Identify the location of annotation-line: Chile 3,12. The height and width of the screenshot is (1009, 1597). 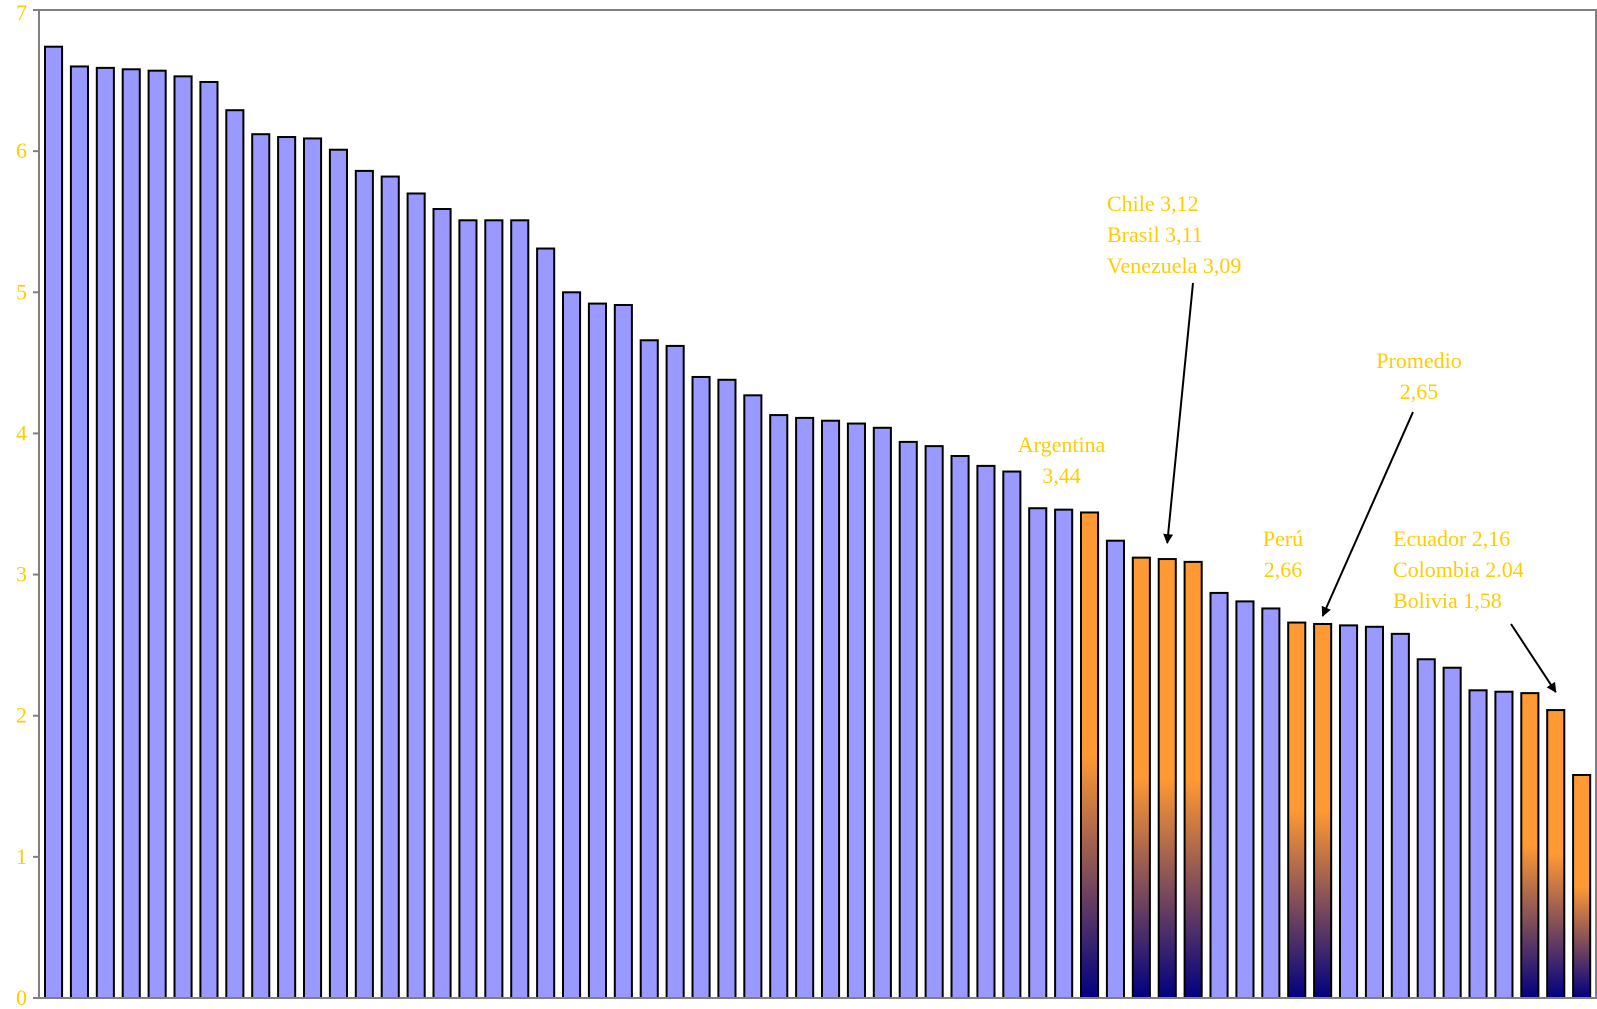
(1153, 203).